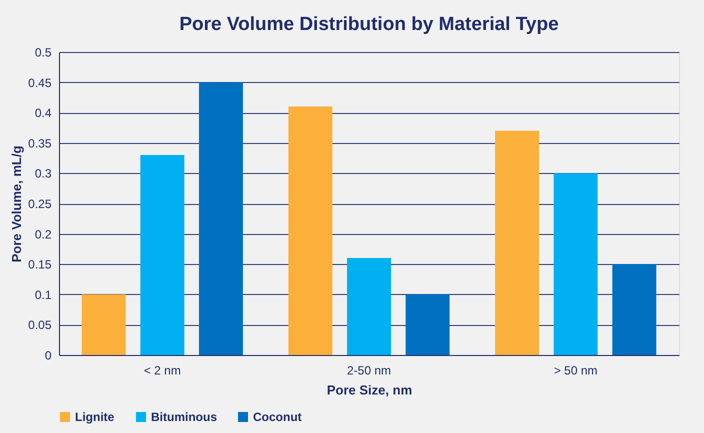 This screenshot has height=433, width=704. Describe the element at coordinates (43, 173) in the screenshot. I see `y-tick-label: 0.3` at that location.